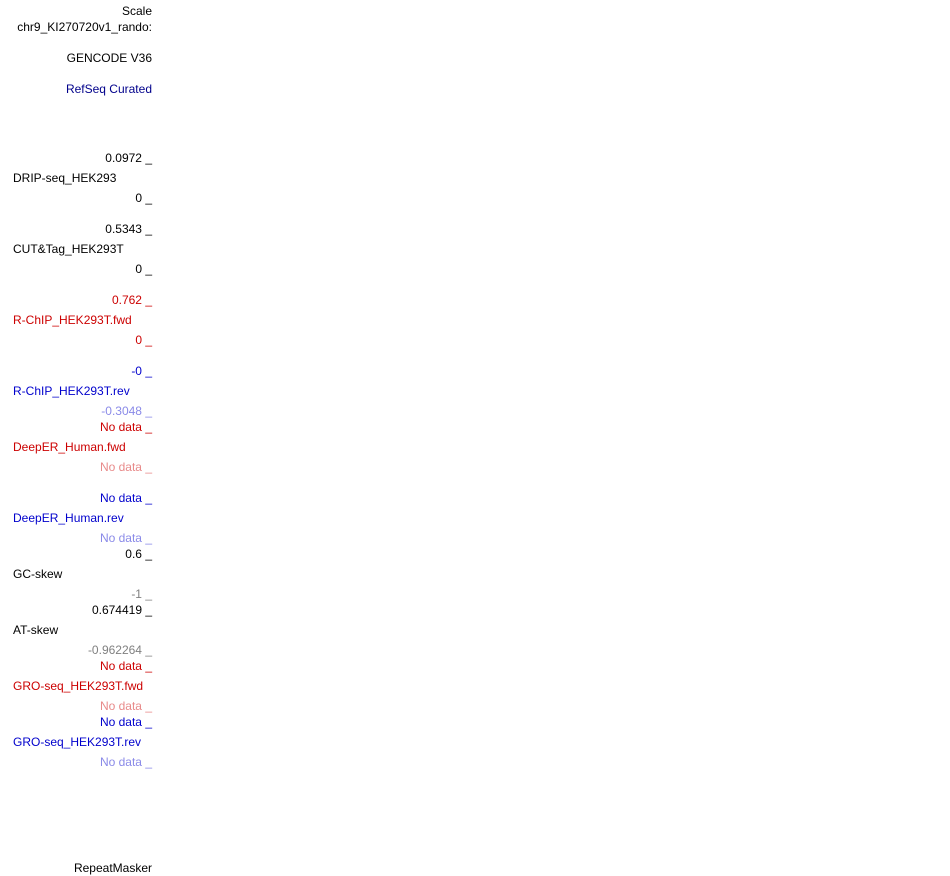 This screenshot has height=876, width=950. Describe the element at coordinates (143, 340) in the screenshot. I see `rchip-fwd-min-value: 0 _` at that location.